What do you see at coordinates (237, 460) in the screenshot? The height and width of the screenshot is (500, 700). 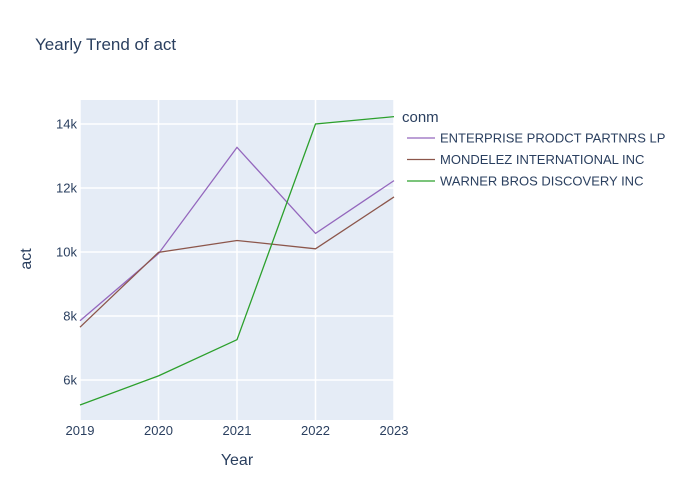 I see `x-axis-title: Year` at bounding box center [237, 460].